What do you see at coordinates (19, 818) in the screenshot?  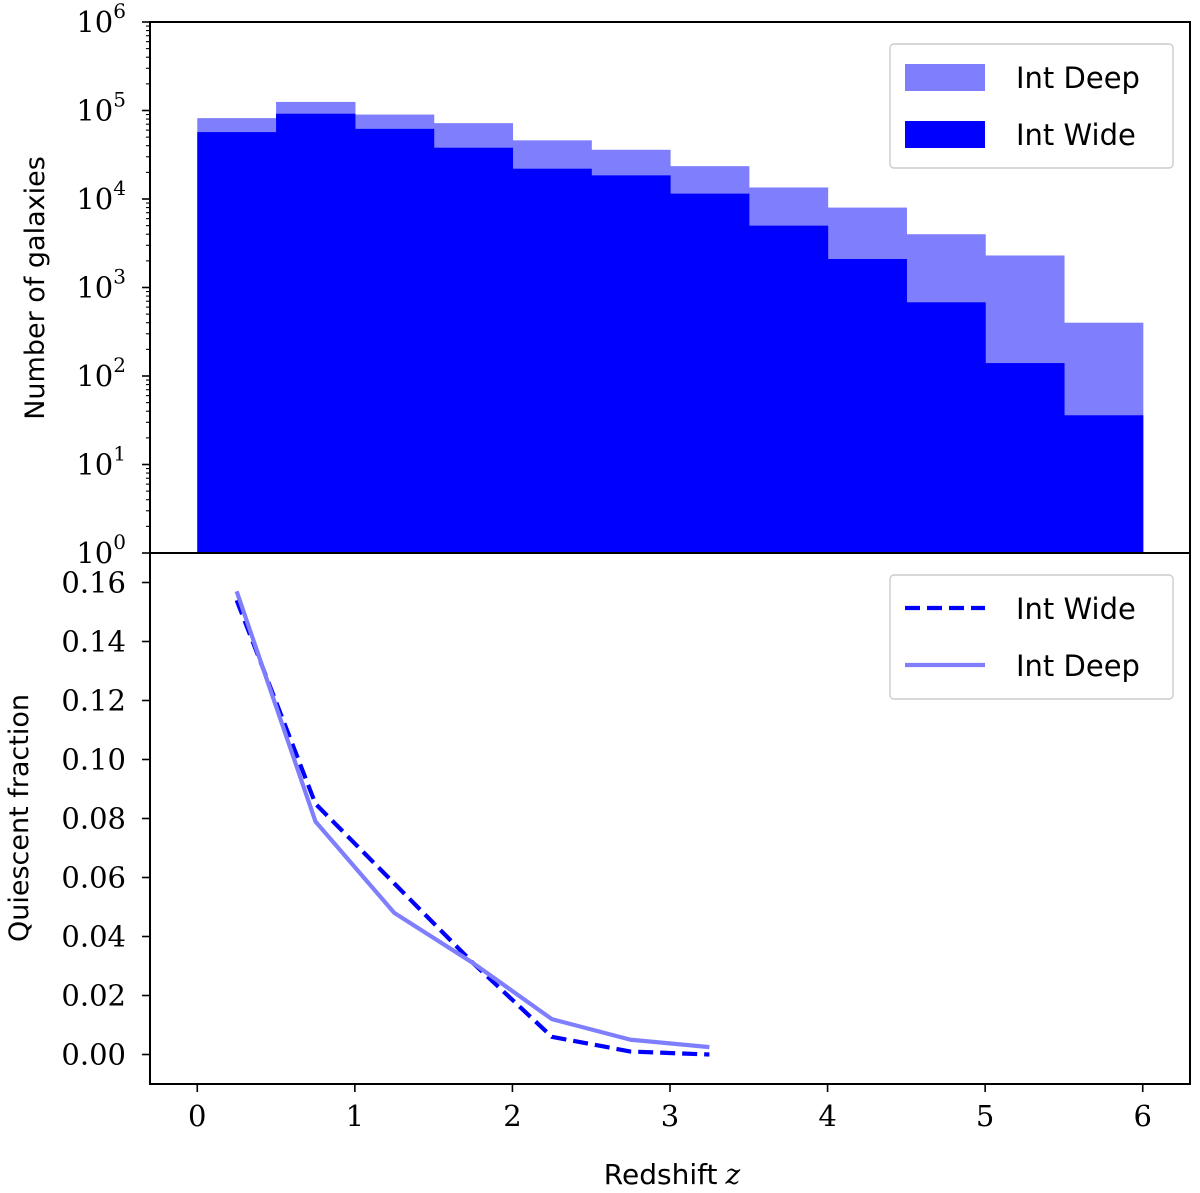 I see `bottom-y-axis-label: Quiescent fraction` at bounding box center [19, 818].